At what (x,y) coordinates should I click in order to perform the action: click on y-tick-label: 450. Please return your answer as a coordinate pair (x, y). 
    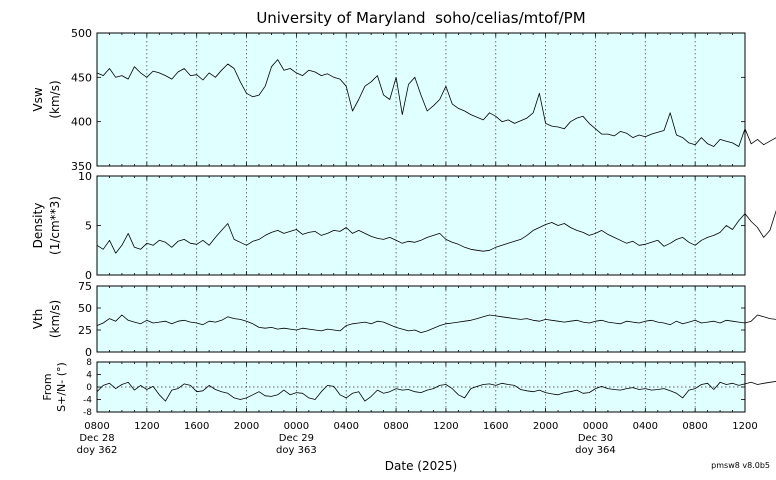
    Looking at the image, I should click on (81, 77).